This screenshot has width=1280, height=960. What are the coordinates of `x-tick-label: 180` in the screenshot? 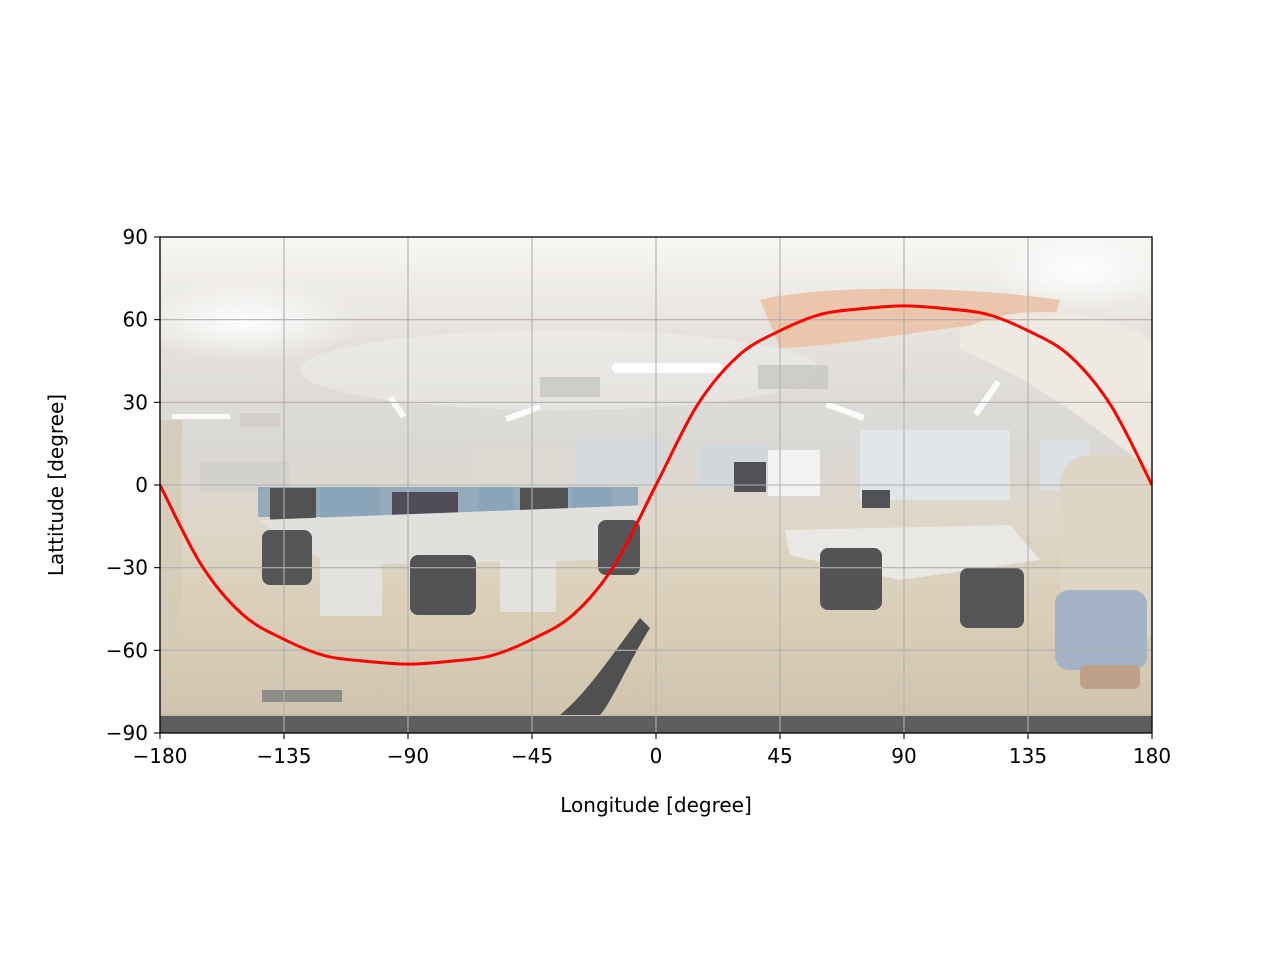 It's located at (1152, 756).